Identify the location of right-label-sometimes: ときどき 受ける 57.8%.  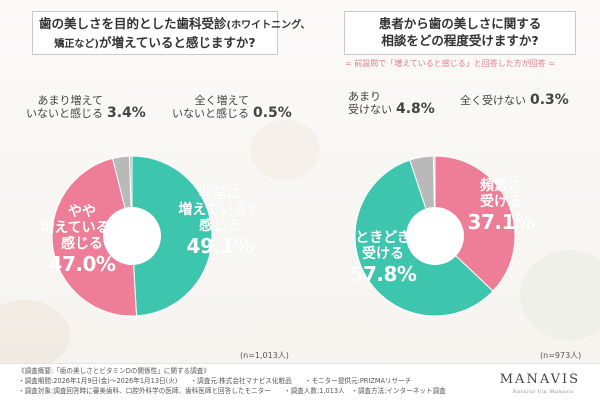
(383, 258).